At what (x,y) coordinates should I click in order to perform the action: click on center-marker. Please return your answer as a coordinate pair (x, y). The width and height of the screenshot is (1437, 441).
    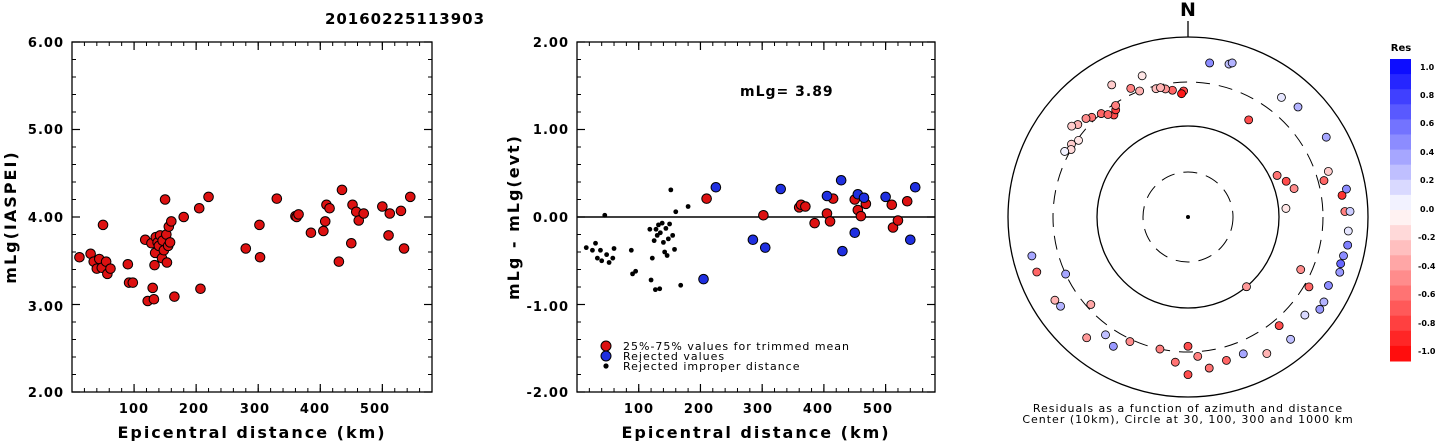
    Looking at the image, I should click on (1188, 217).